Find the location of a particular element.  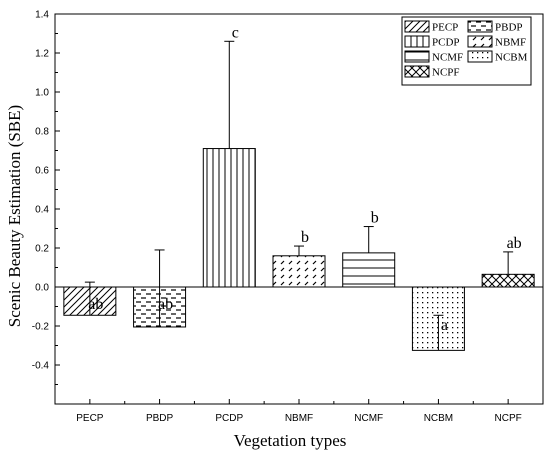

significance-label: a is located at coordinates (444, 325).